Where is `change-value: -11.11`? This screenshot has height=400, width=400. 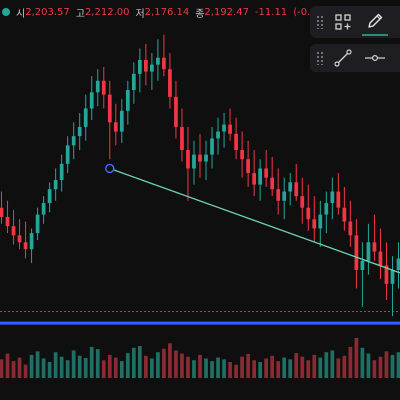
change-value: -11.11 is located at coordinates (271, 12).